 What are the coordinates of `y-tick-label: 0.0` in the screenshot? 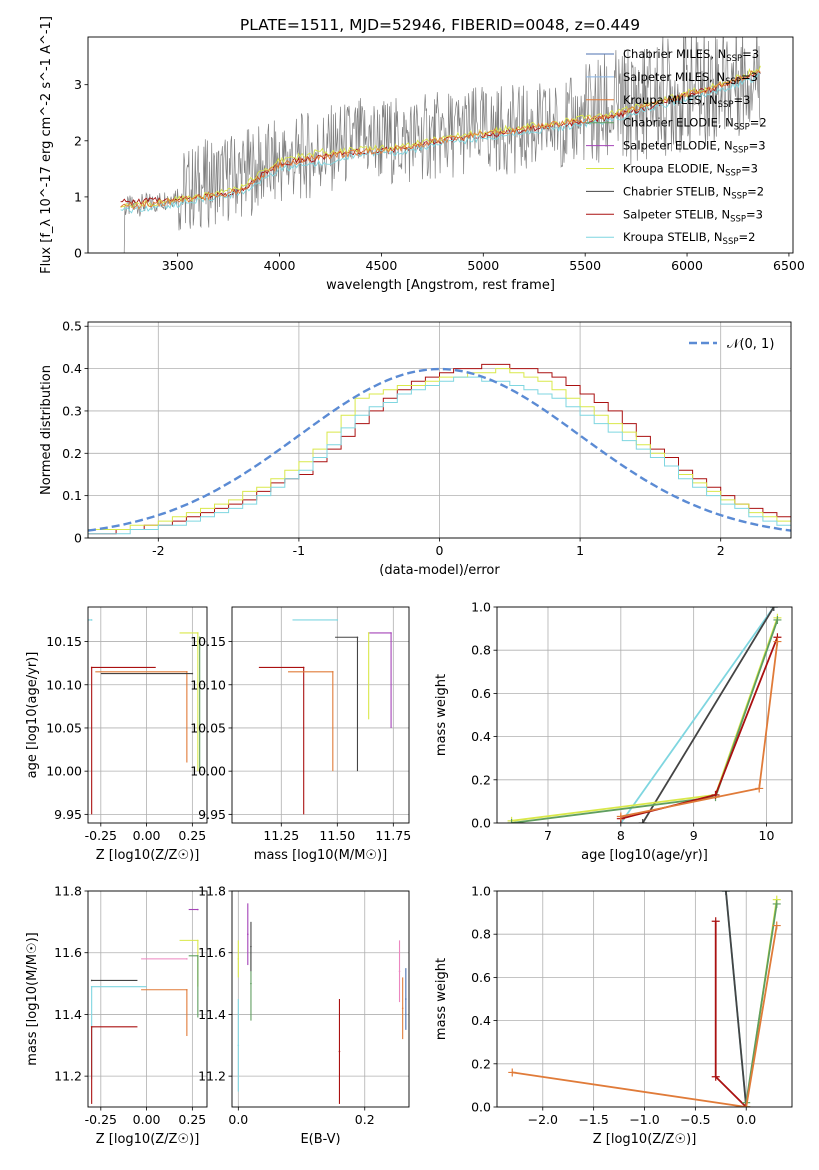 It's located at (481, 1107).